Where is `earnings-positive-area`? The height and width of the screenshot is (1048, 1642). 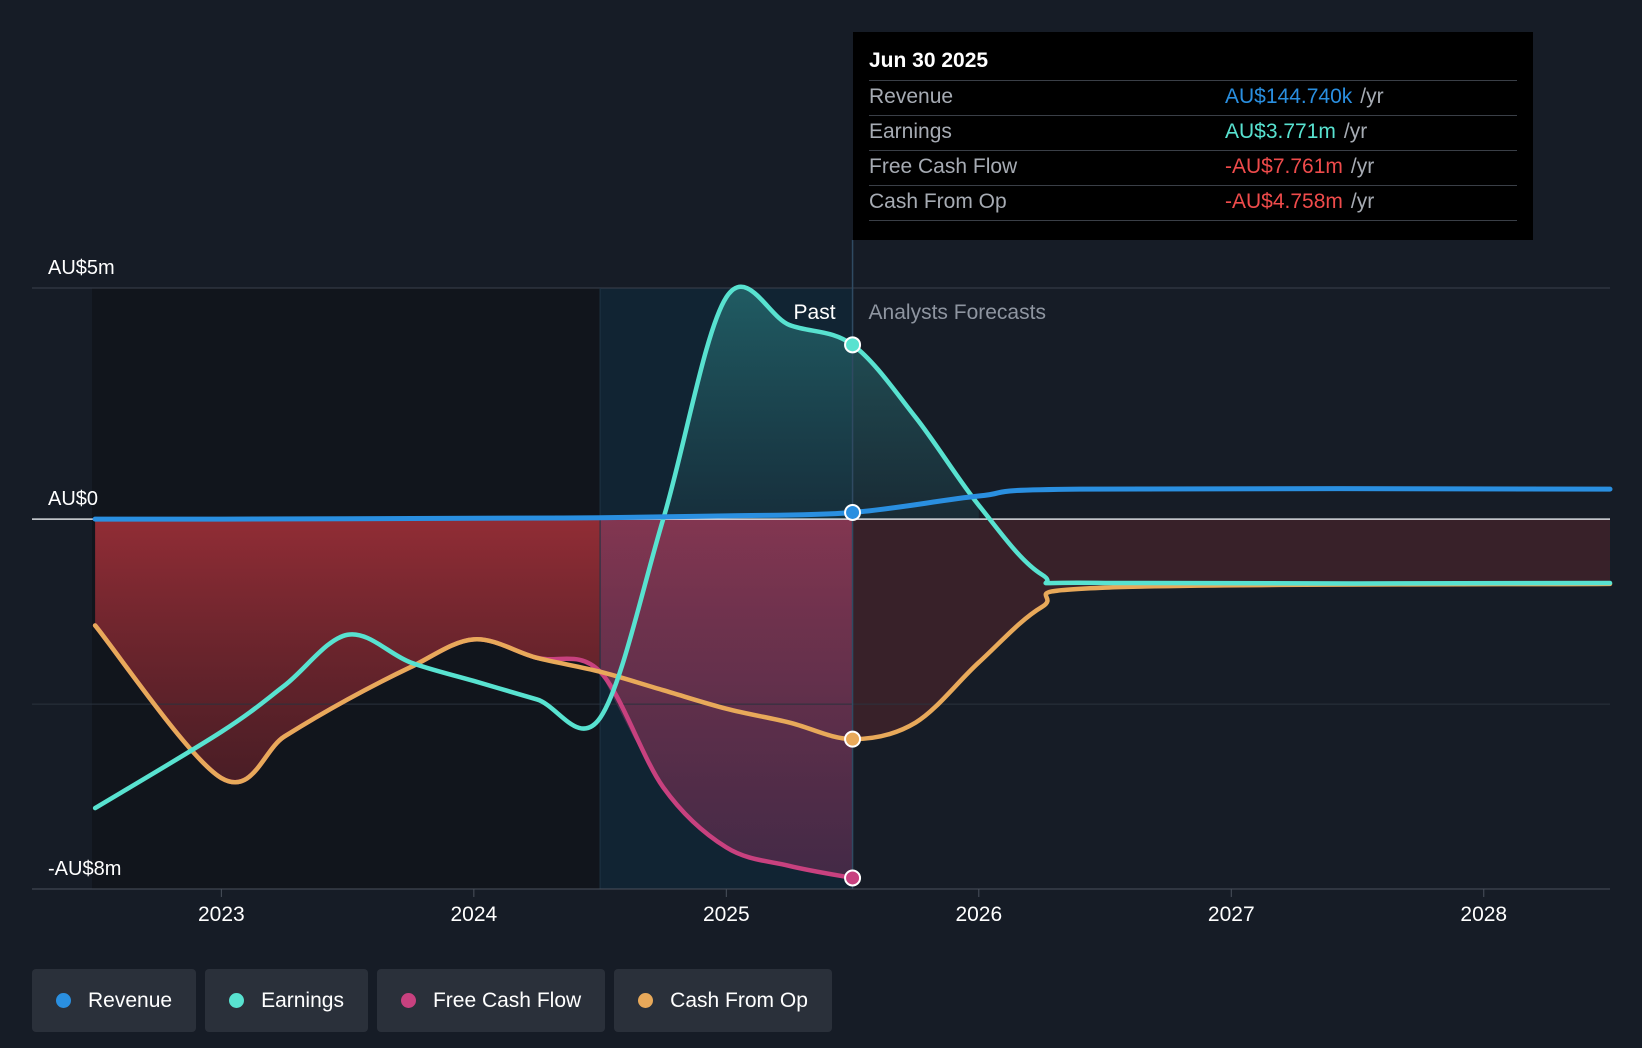
earnings-positive-area is located at coordinates (821, 403).